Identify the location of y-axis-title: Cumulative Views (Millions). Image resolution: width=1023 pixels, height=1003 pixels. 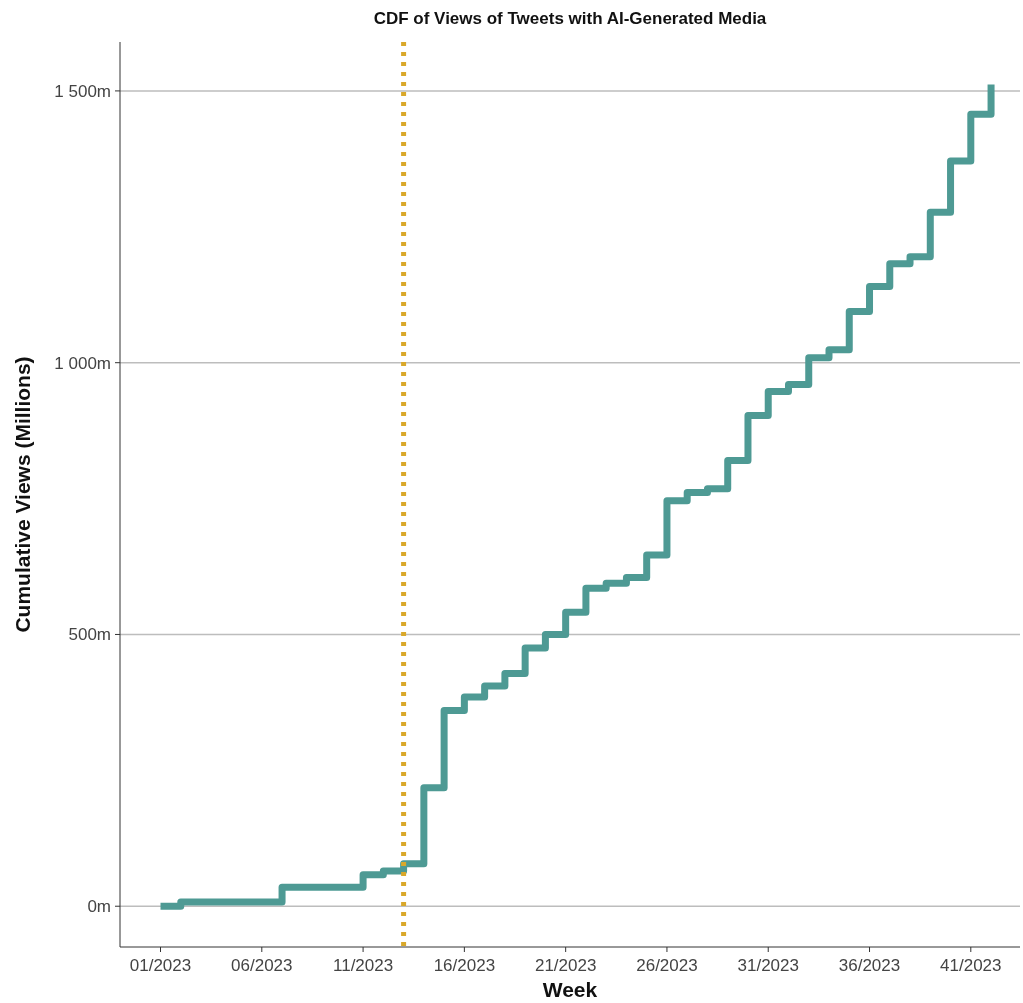
(22, 494).